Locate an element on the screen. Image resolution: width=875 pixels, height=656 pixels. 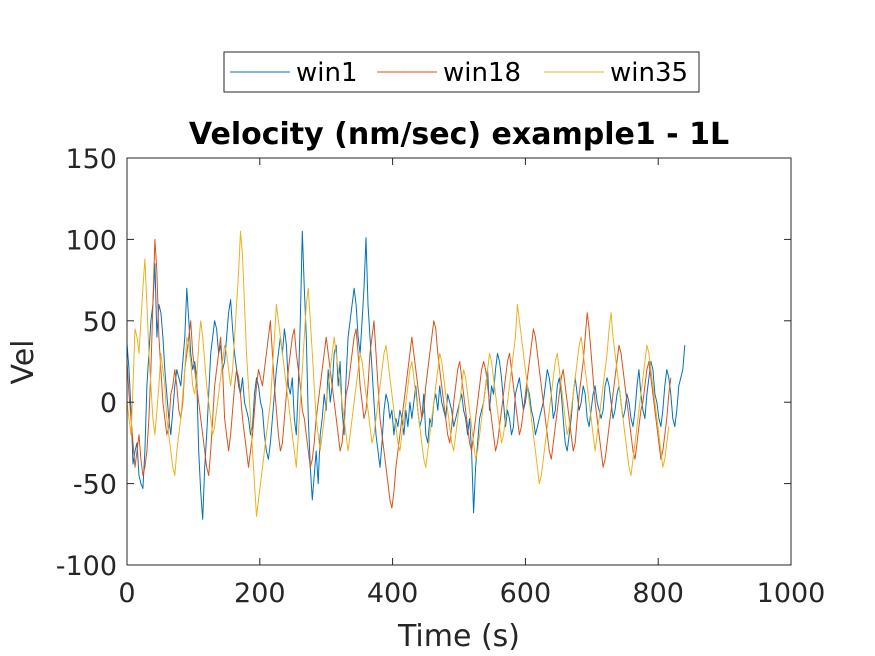
x-tick-label: 1000 is located at coordinates (791, 593).